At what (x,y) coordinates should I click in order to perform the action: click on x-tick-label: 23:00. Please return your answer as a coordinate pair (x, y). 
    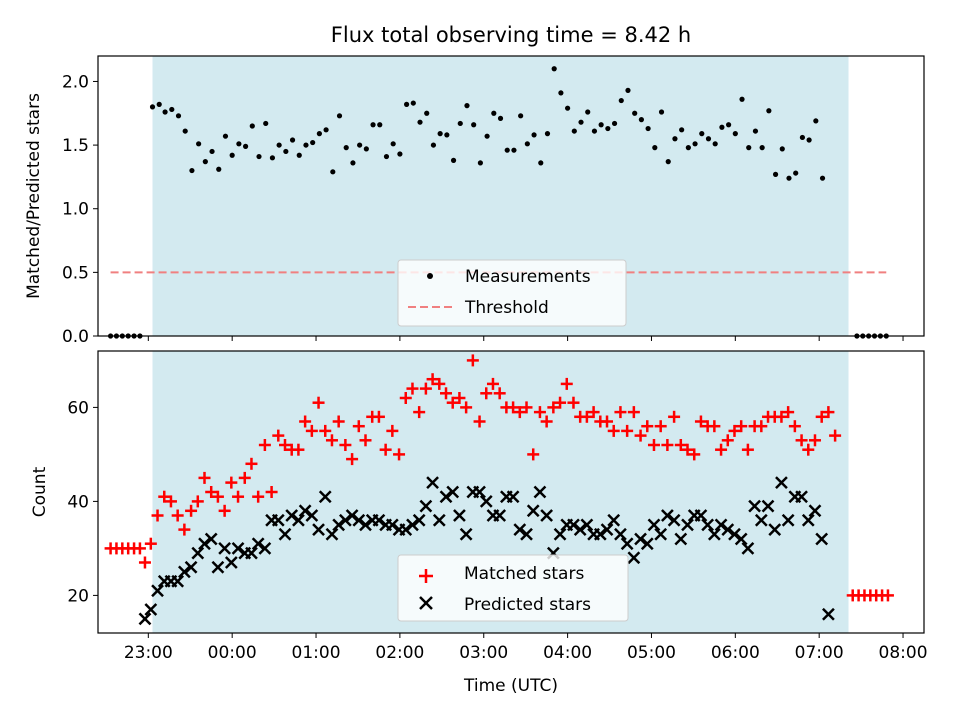
    Looking at the image, I should click on (148, 653).